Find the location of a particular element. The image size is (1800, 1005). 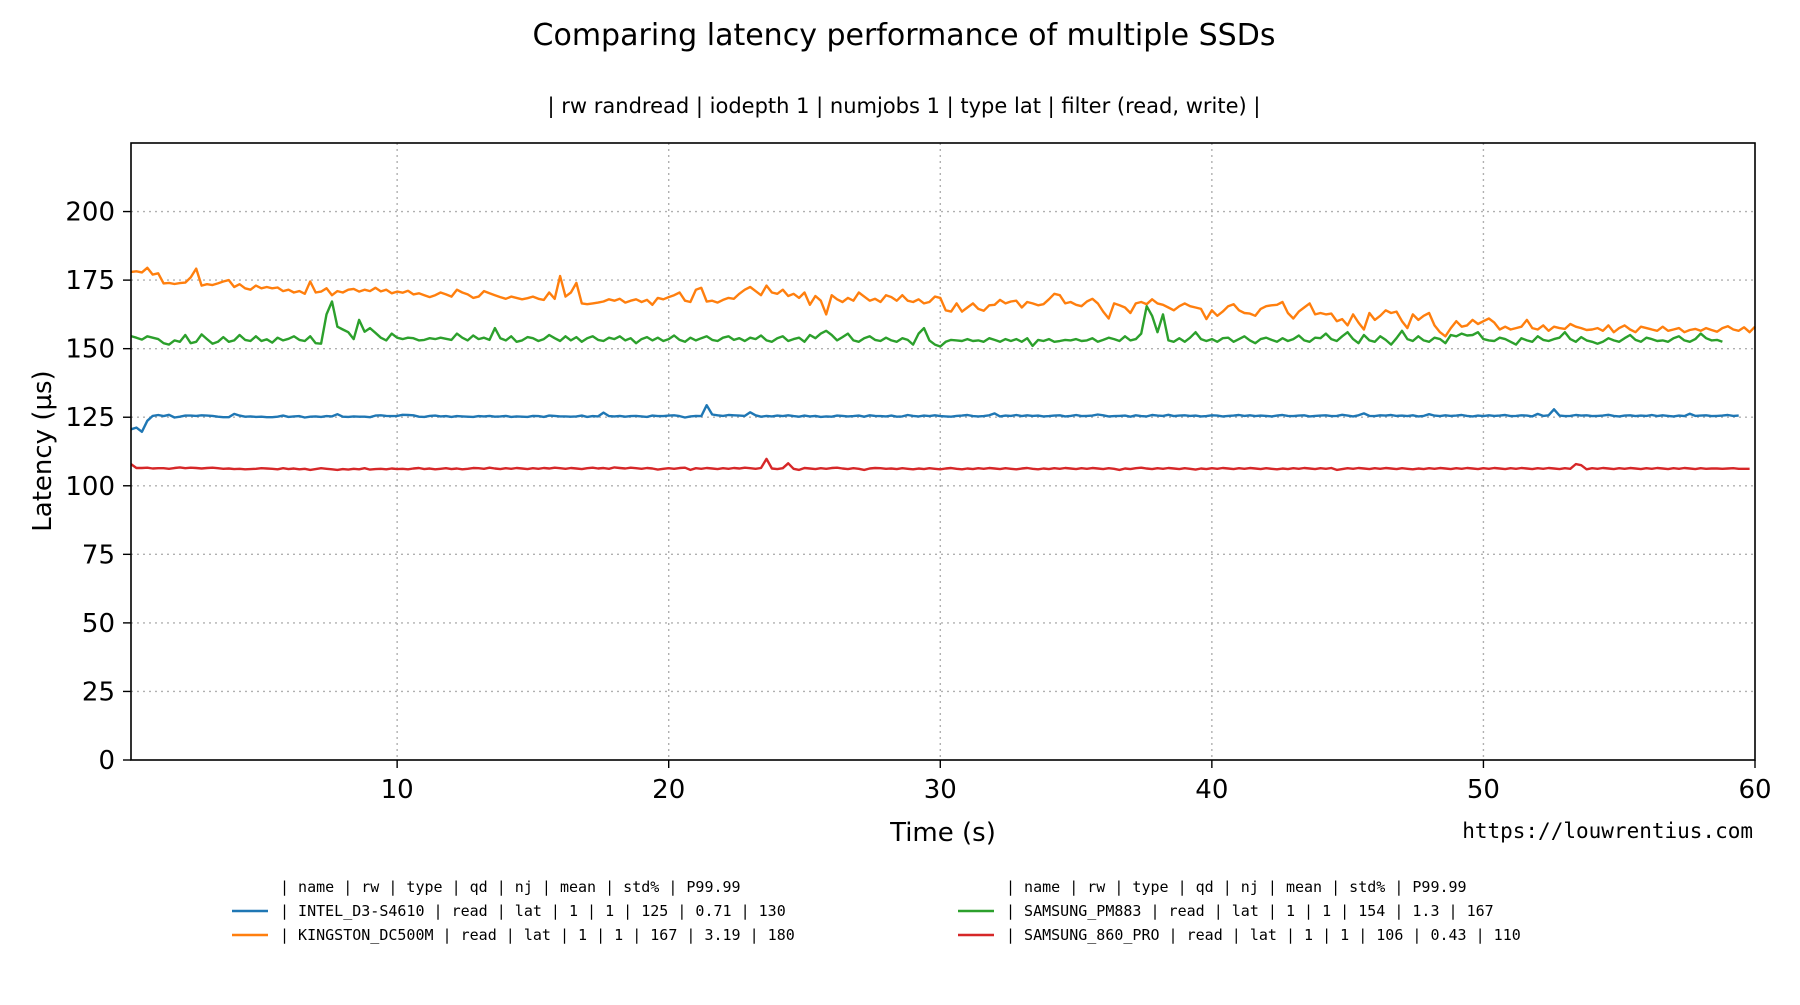

y-tick-label: 125 is located at coordinates (90, 418).